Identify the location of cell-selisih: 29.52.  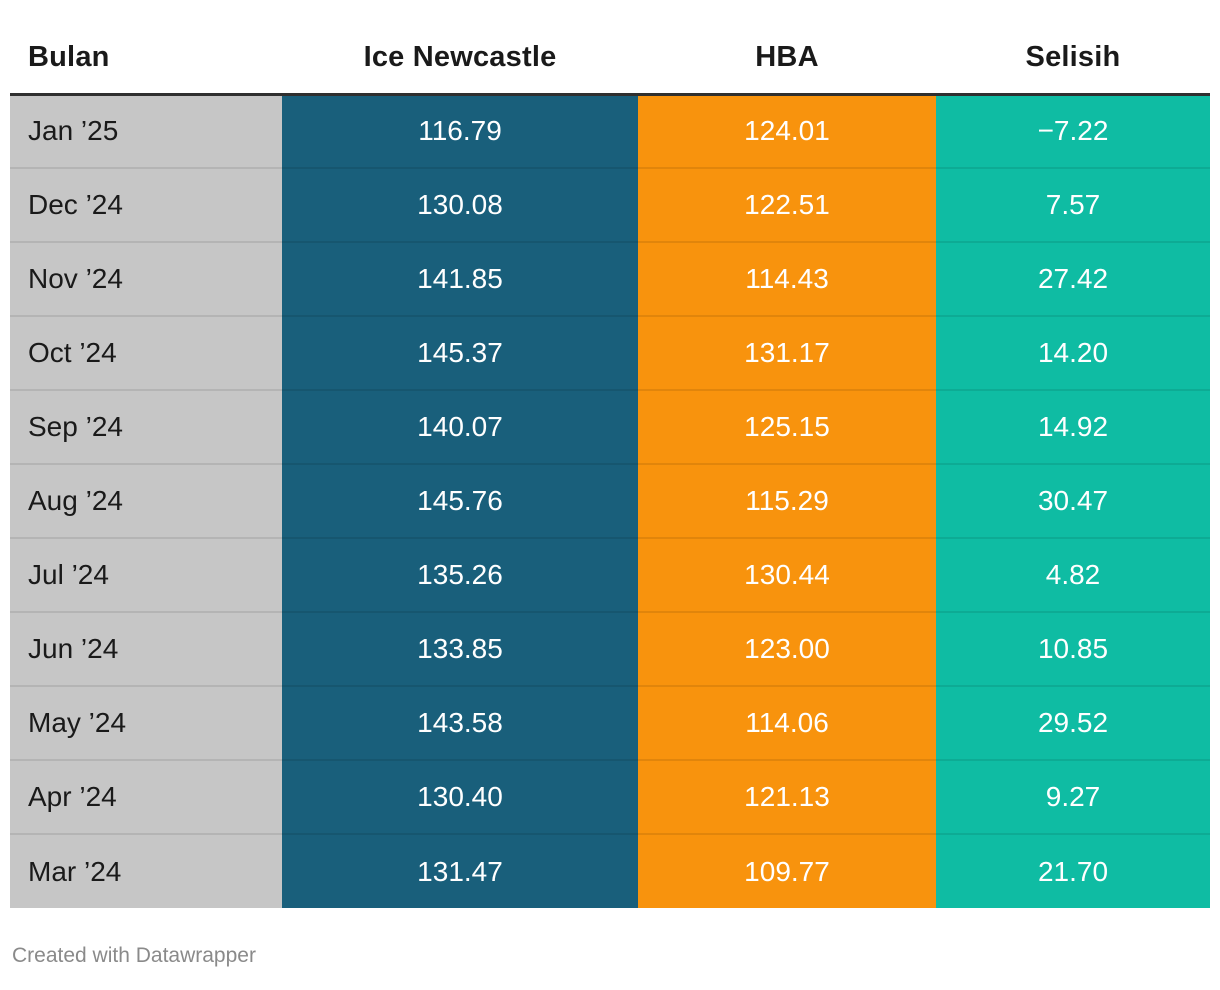
(1073, 722).